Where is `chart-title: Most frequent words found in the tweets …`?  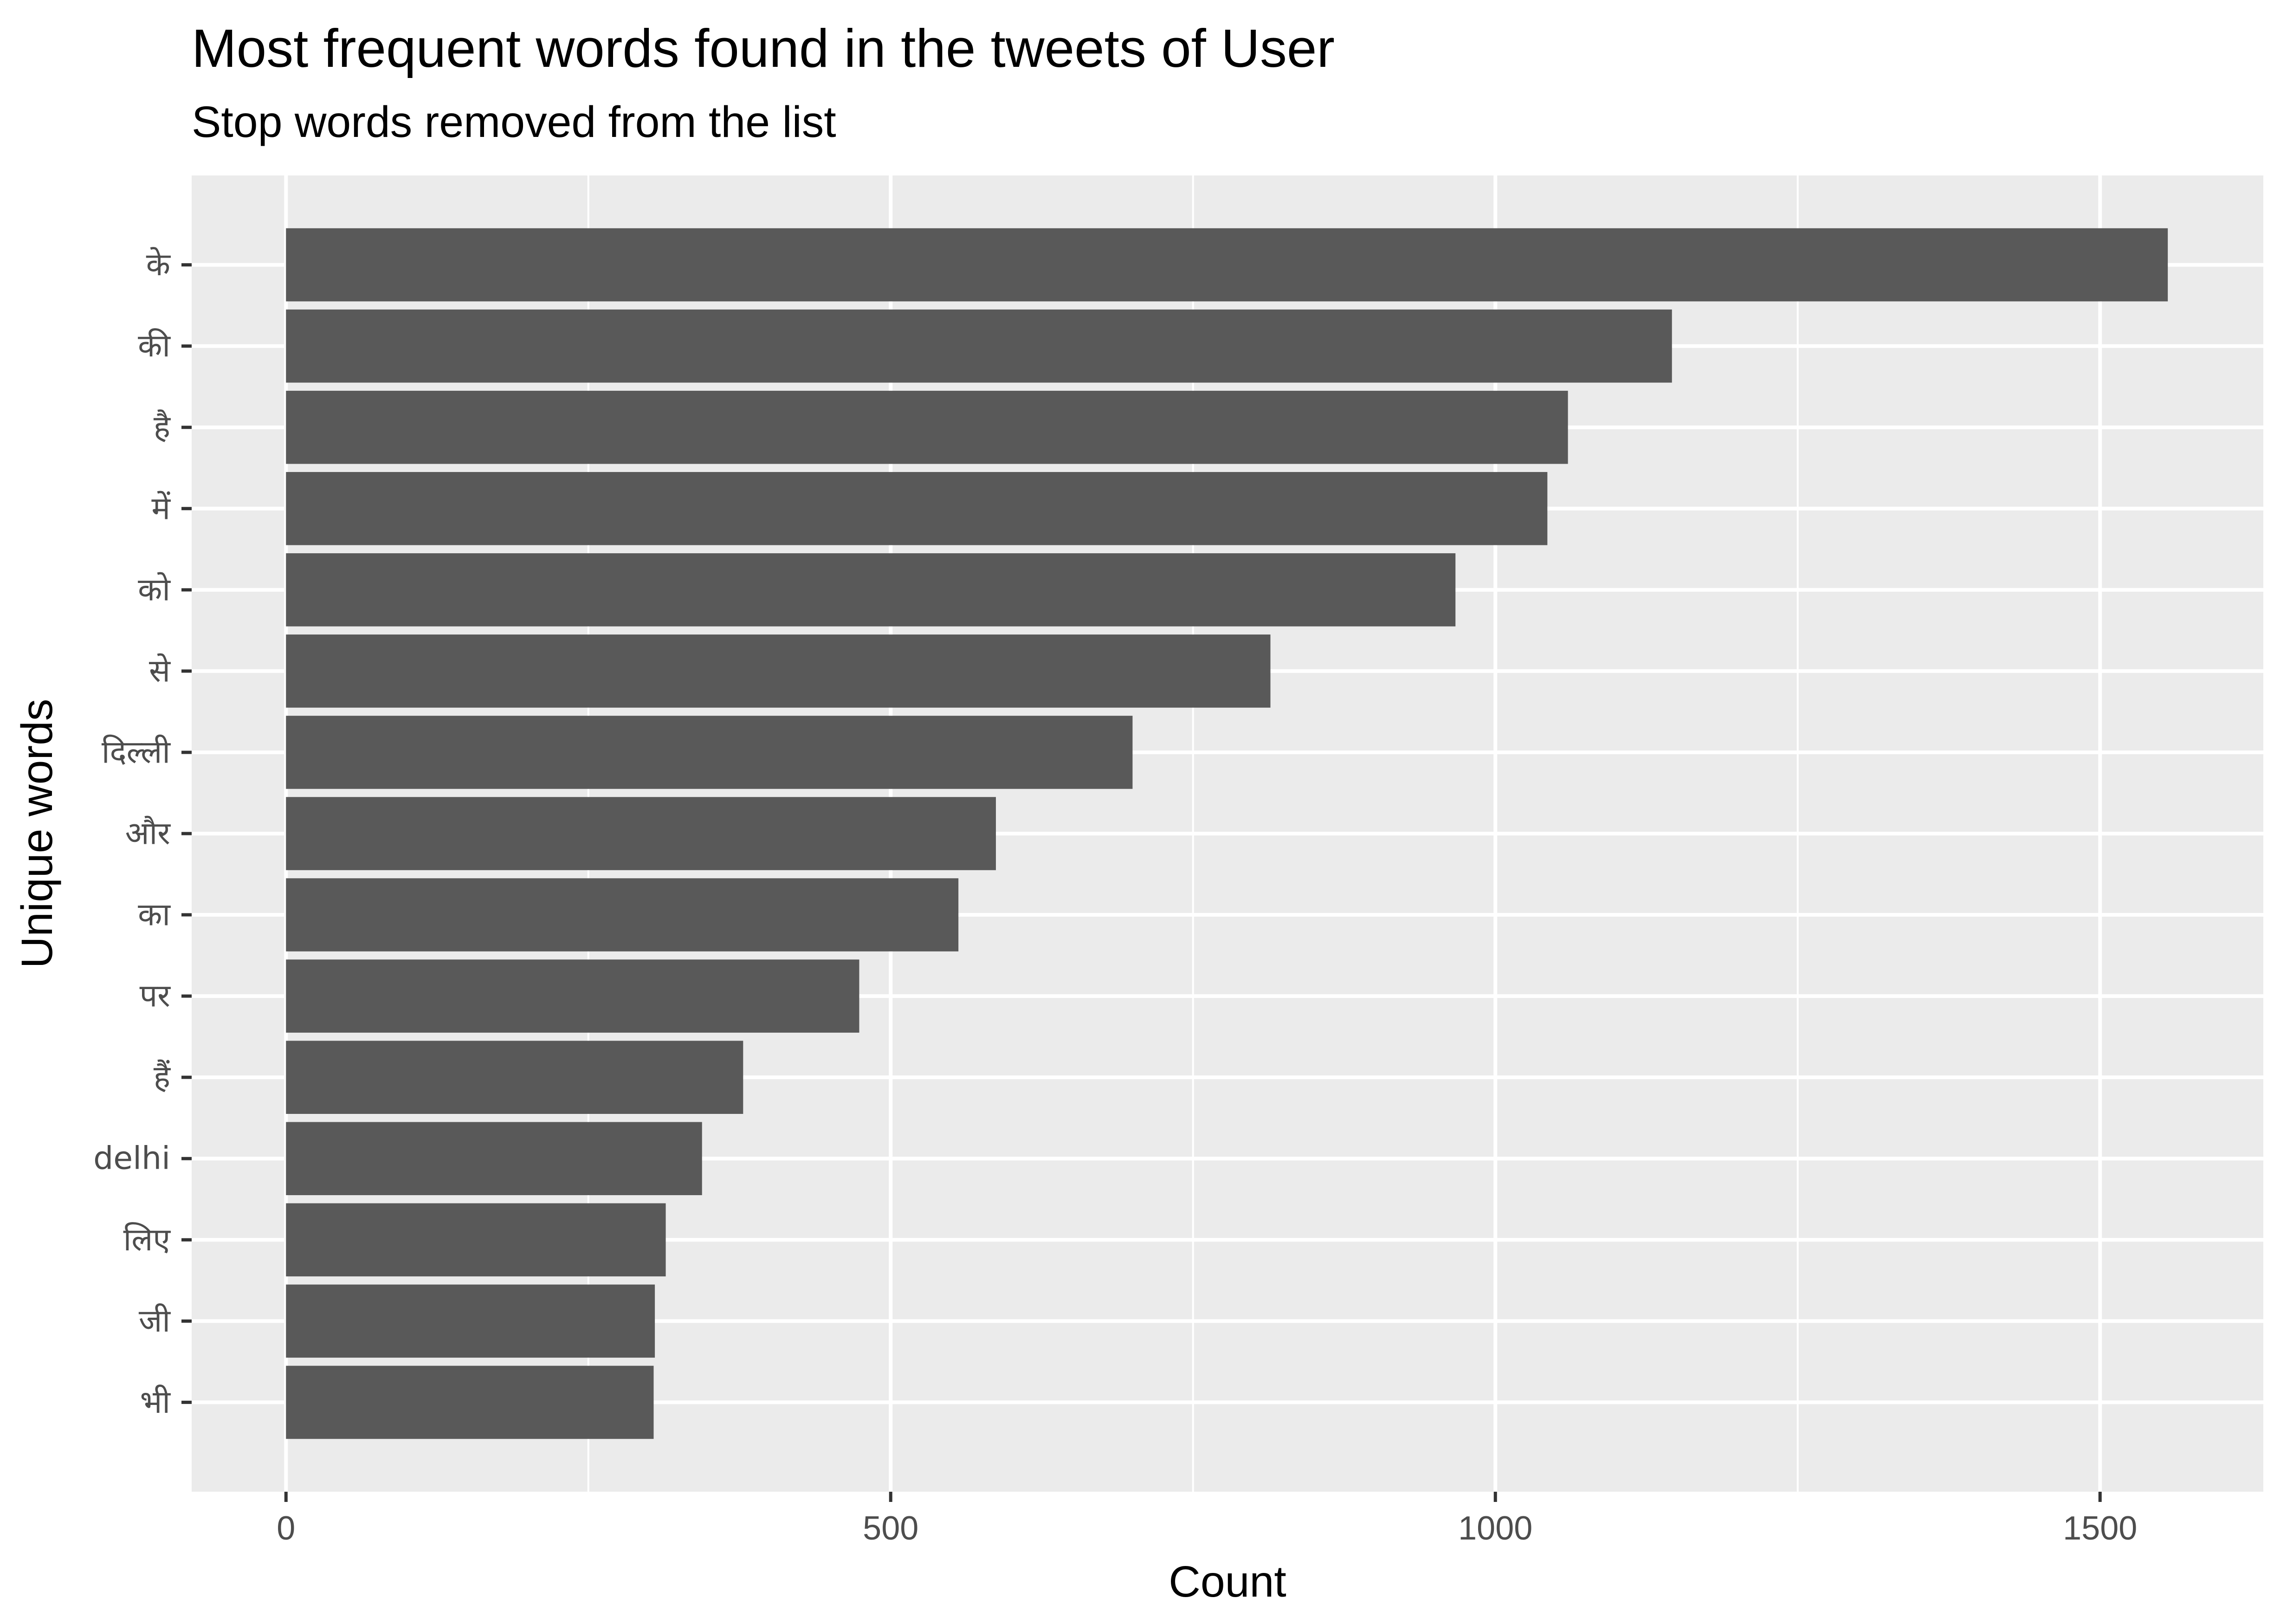 chart-title: Most frequent words found in the tweets … is located at coordinates (763, 48).